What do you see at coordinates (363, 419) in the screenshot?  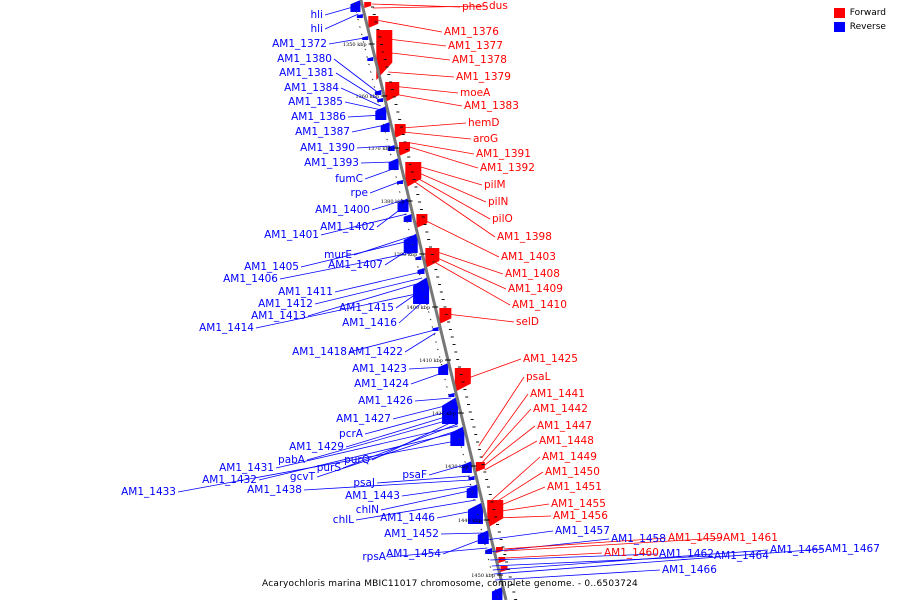 I see `reverse-gene-label: AM1_1427` at bounding box center [363, 419].